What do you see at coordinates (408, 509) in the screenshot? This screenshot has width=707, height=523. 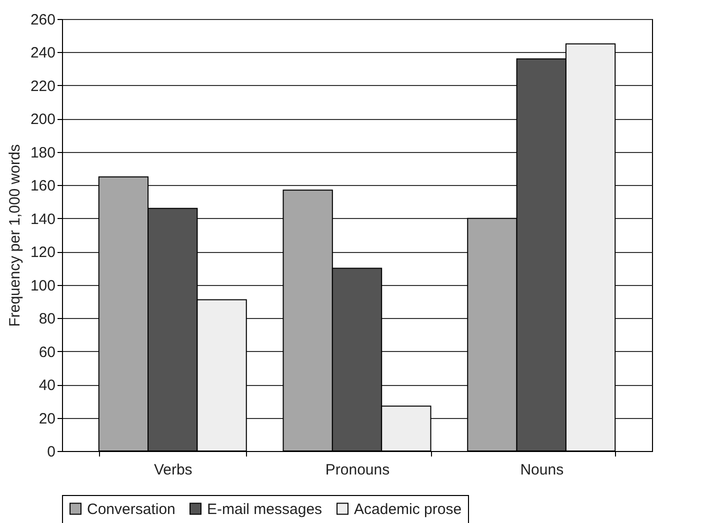 I see `legend-label: Academic prose` at bounding box center [408, 509].